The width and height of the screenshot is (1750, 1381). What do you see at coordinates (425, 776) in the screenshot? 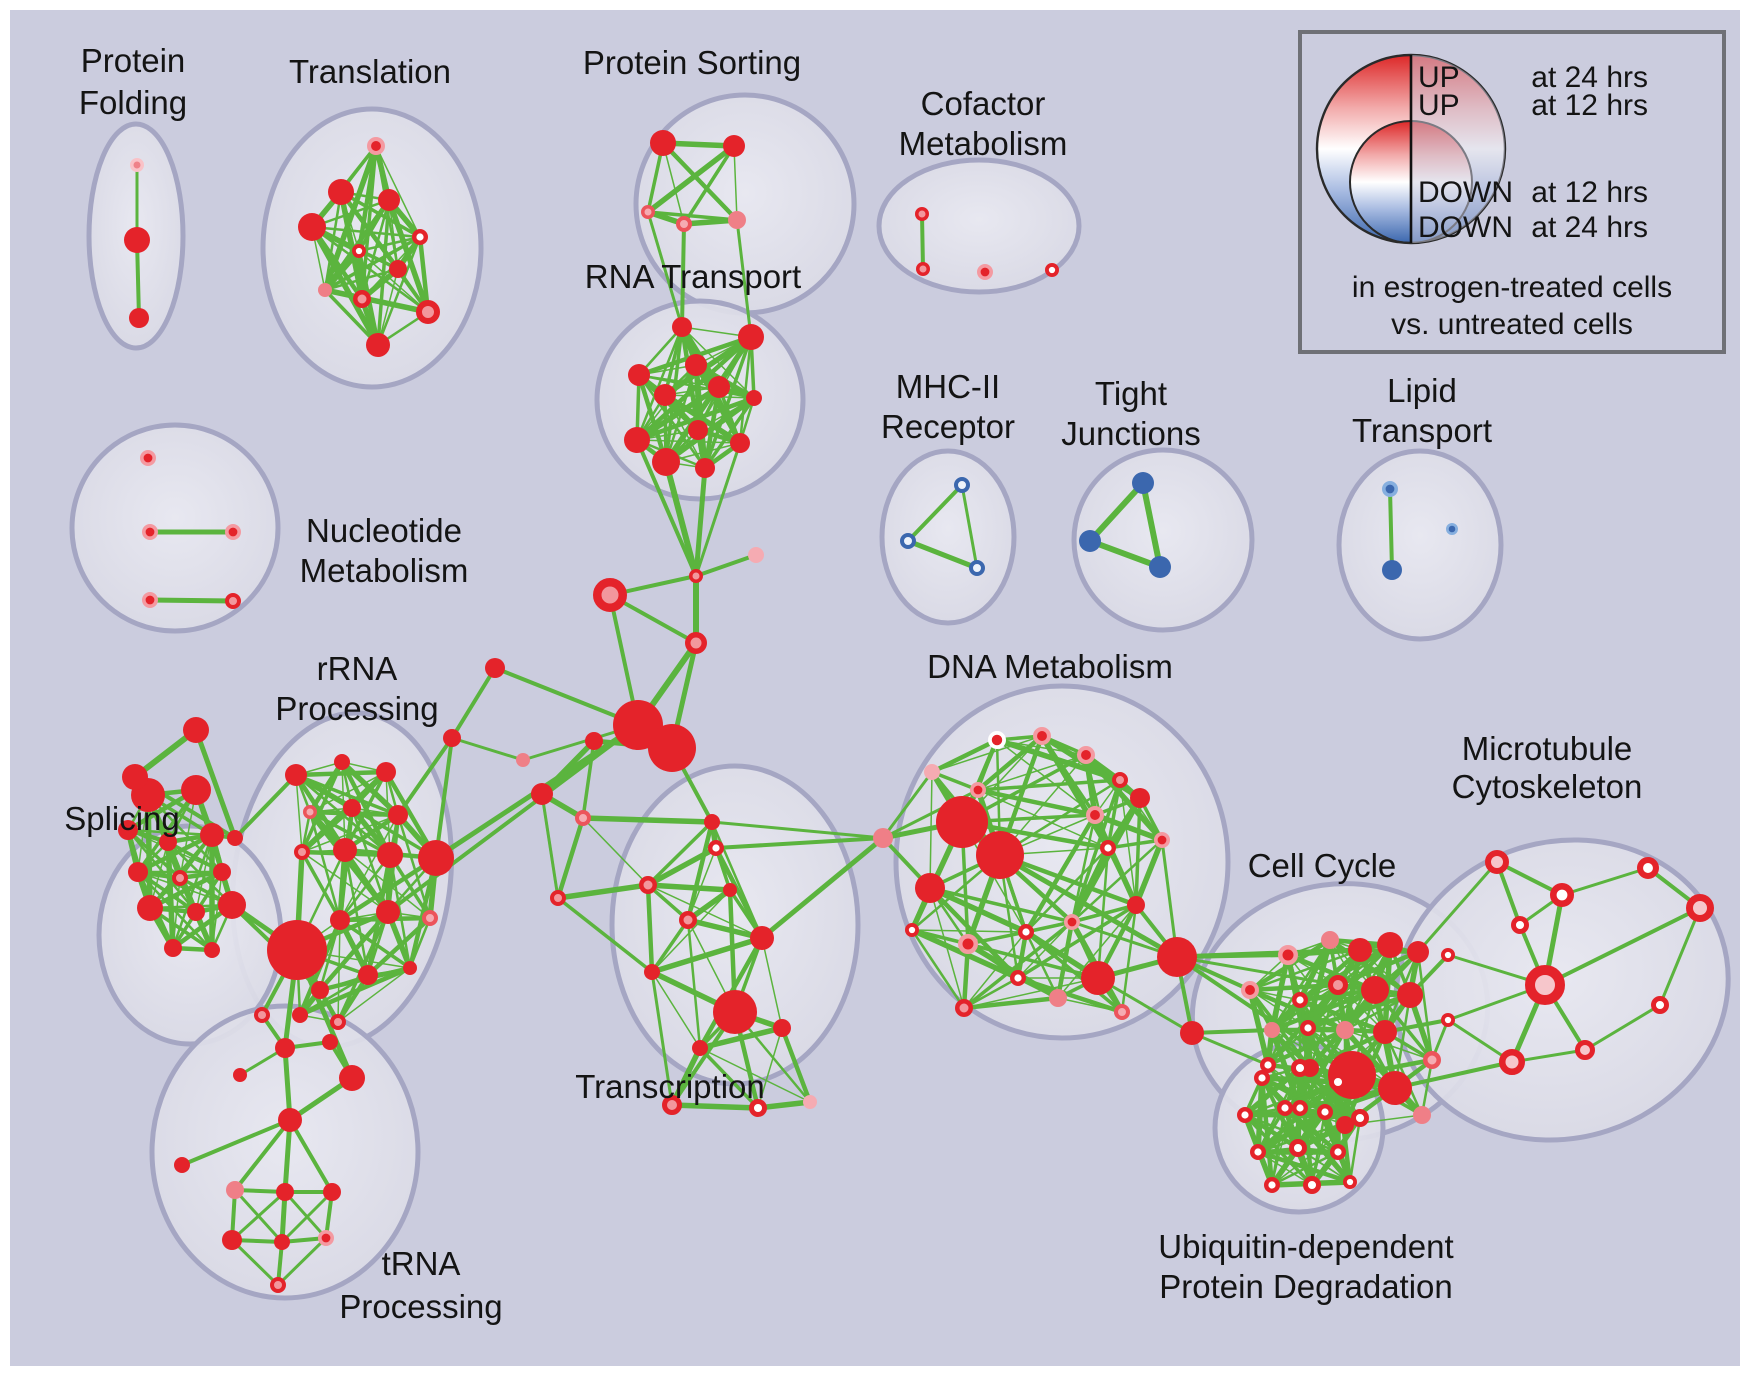
I see `edge-fb-rr5` at bounding box center [425, 776].